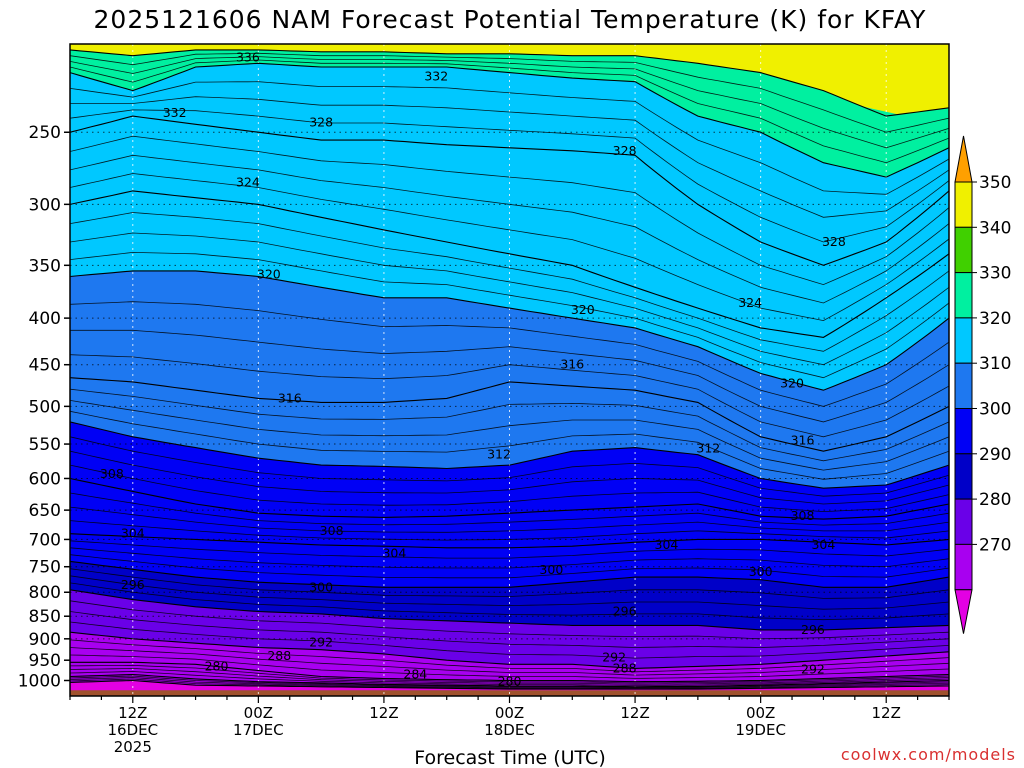  I want to click on contour-label: 288, so click(279, 655).